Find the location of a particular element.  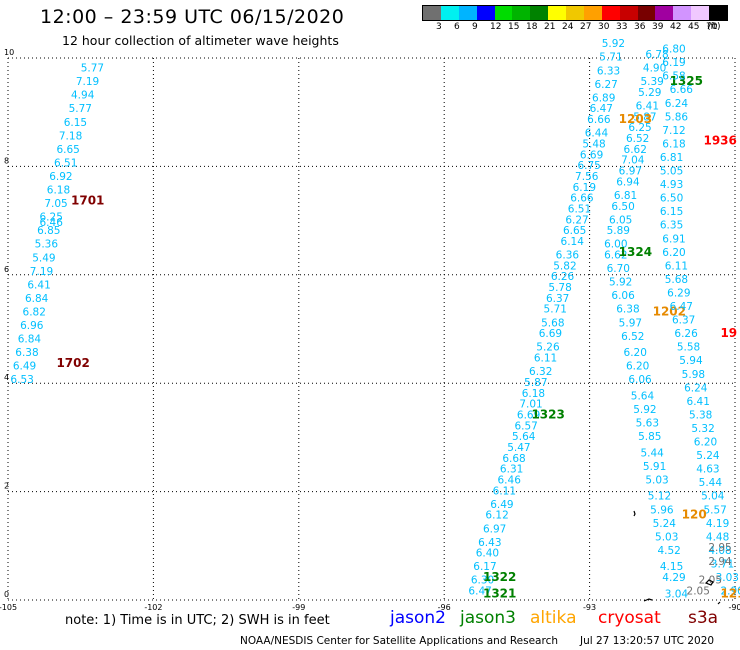

color-scale-tick: 3 is located at coordinates (439, 27).